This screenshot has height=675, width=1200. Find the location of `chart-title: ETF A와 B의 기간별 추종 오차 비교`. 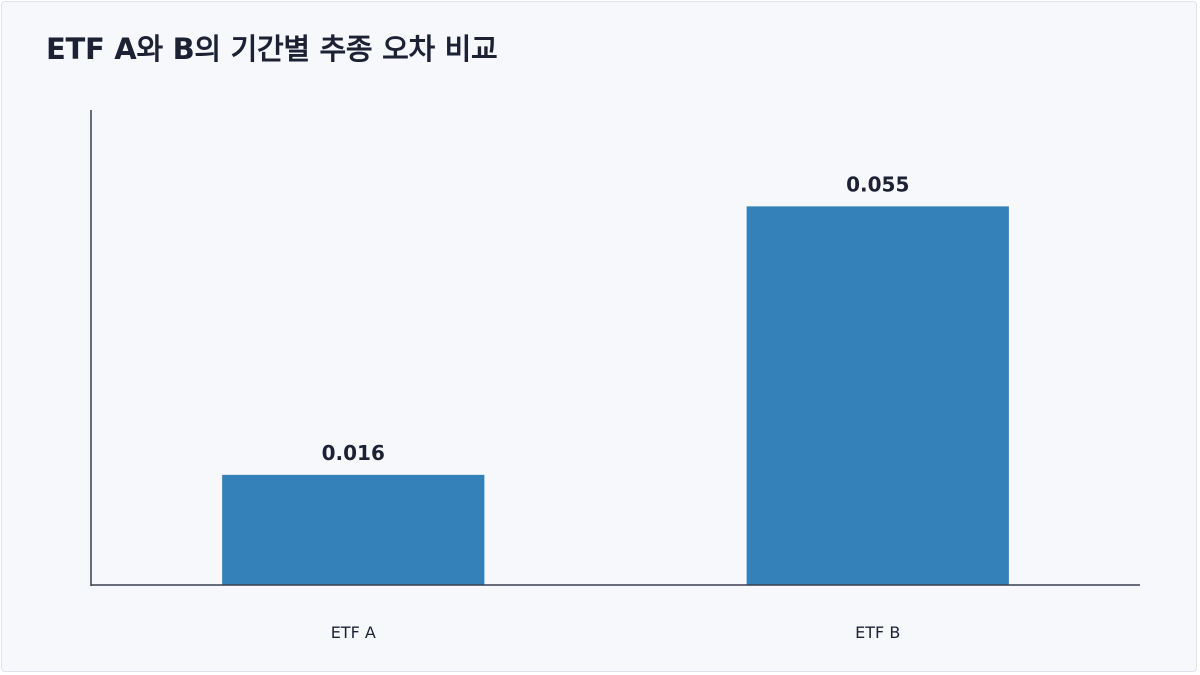

chart-title: ETF A와 B의 기간별 추종 오차 비교 is located at coordinates (272, 49).